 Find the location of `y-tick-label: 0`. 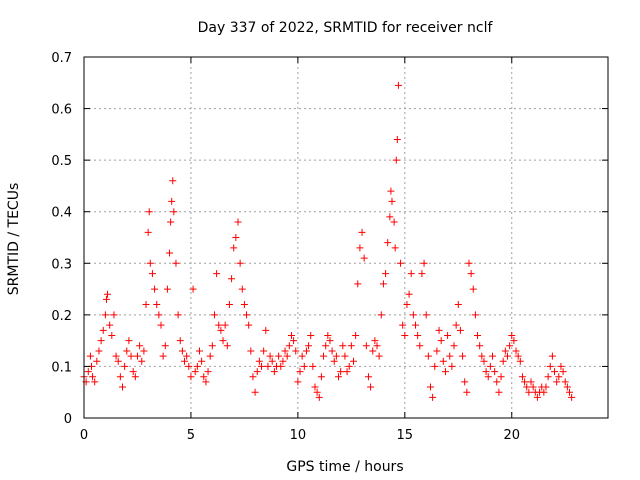

y-tick-label: 0 is located at coordinates (68, 419).